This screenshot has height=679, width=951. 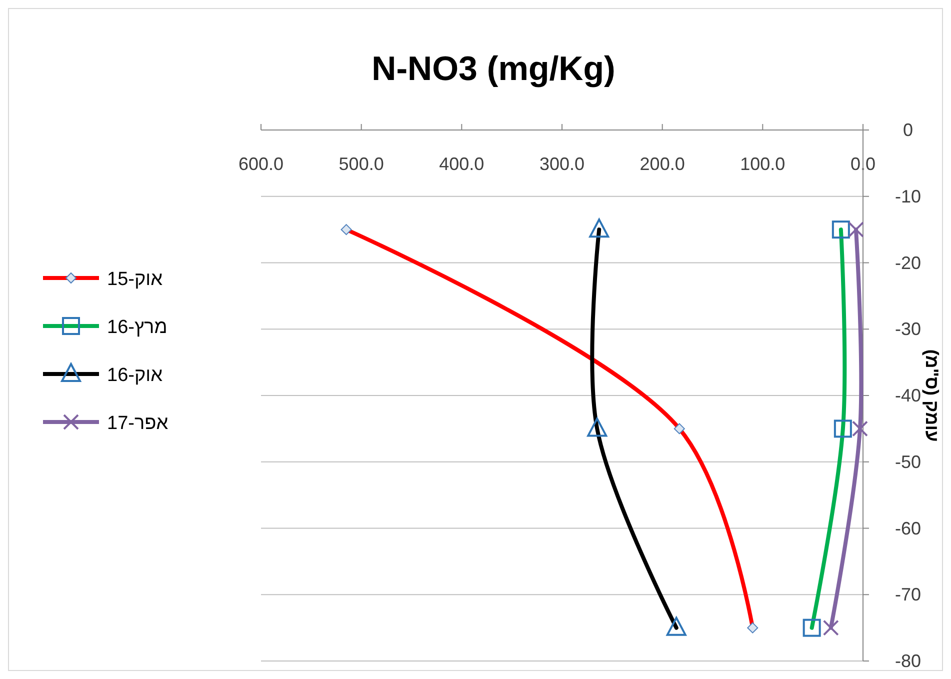 I want to click on legend-label: אפר-17, so click(x=137, y=423).